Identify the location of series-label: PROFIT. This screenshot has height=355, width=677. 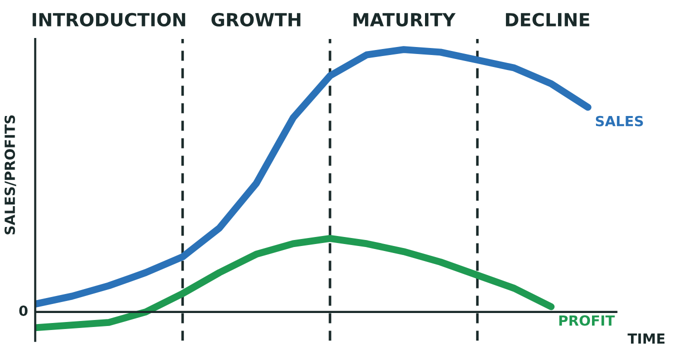
(587, 320).